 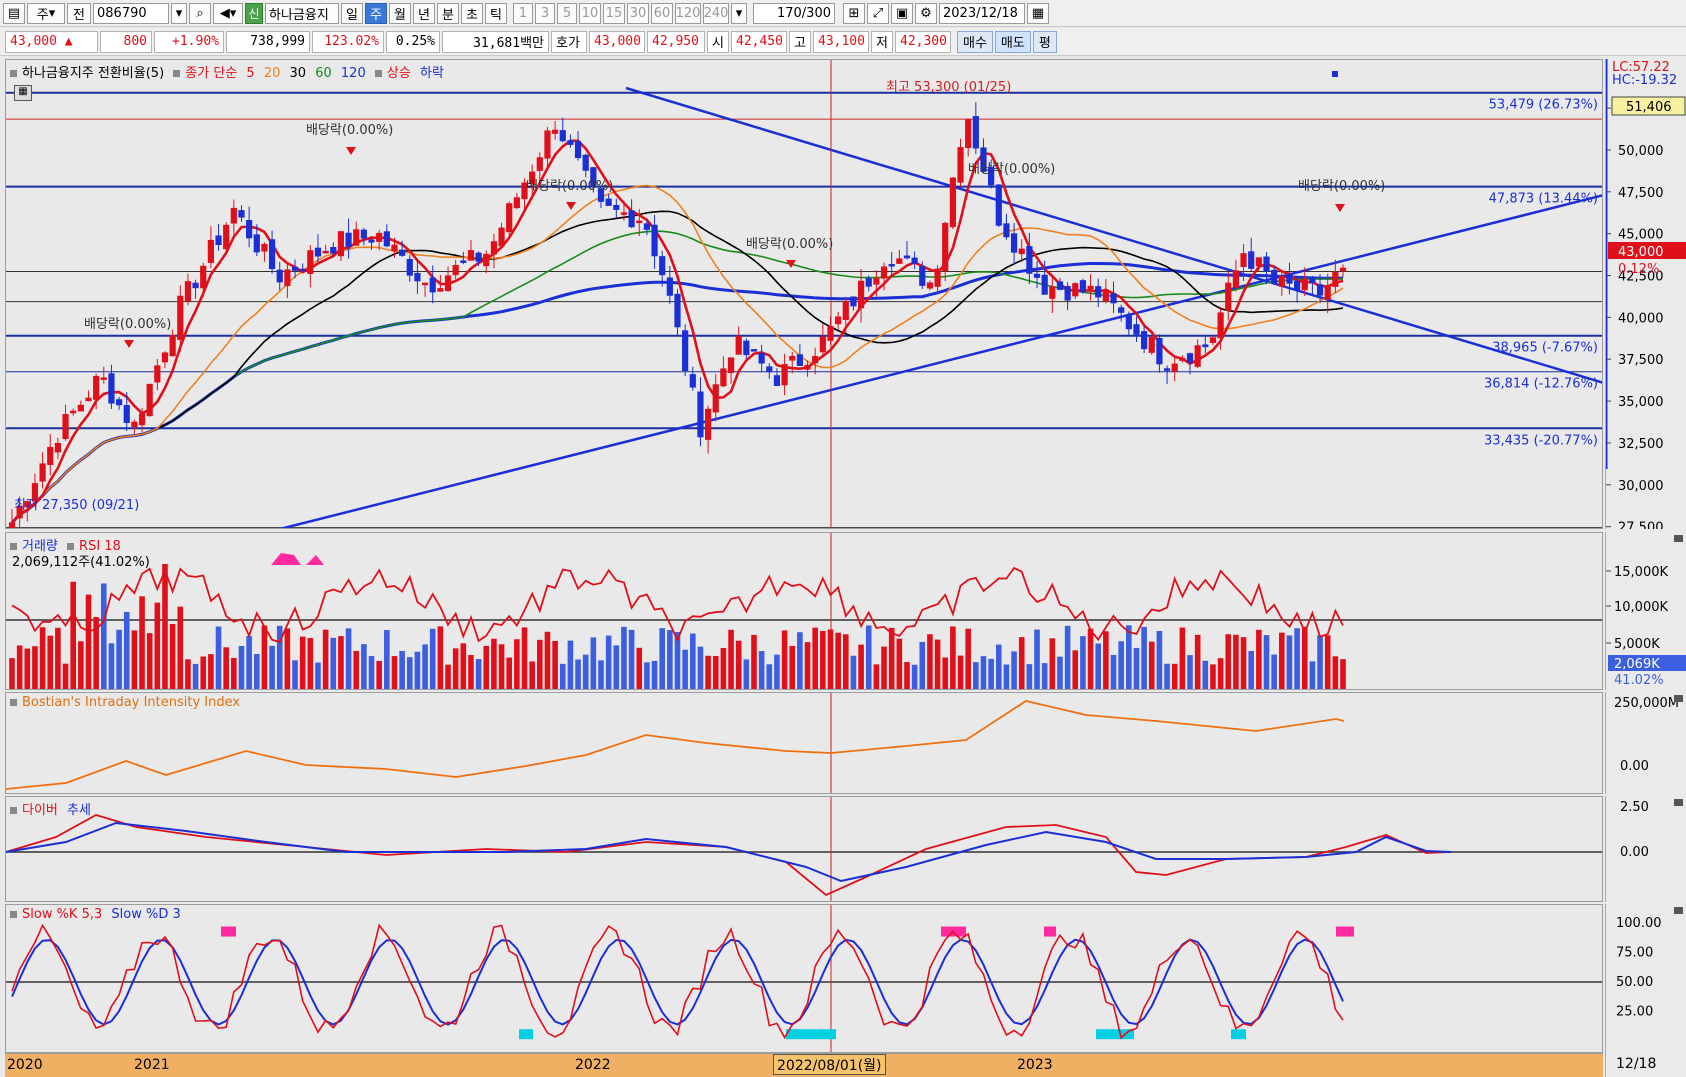 What do you see at coordinates (352, 13) in the screenshot?
I see `tab-period-day: 일` at bounding box center [352, 13].